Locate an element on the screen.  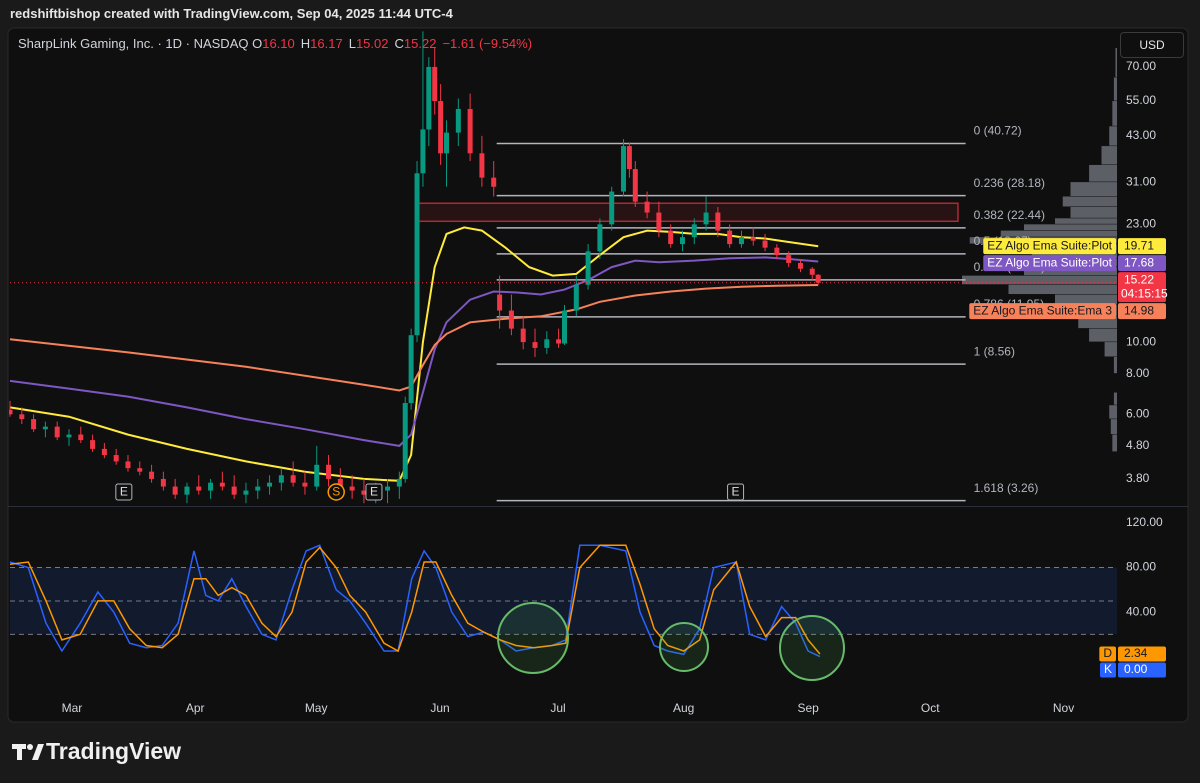
price-tag-value: 14.98 is located at coordinates (1139, 310).